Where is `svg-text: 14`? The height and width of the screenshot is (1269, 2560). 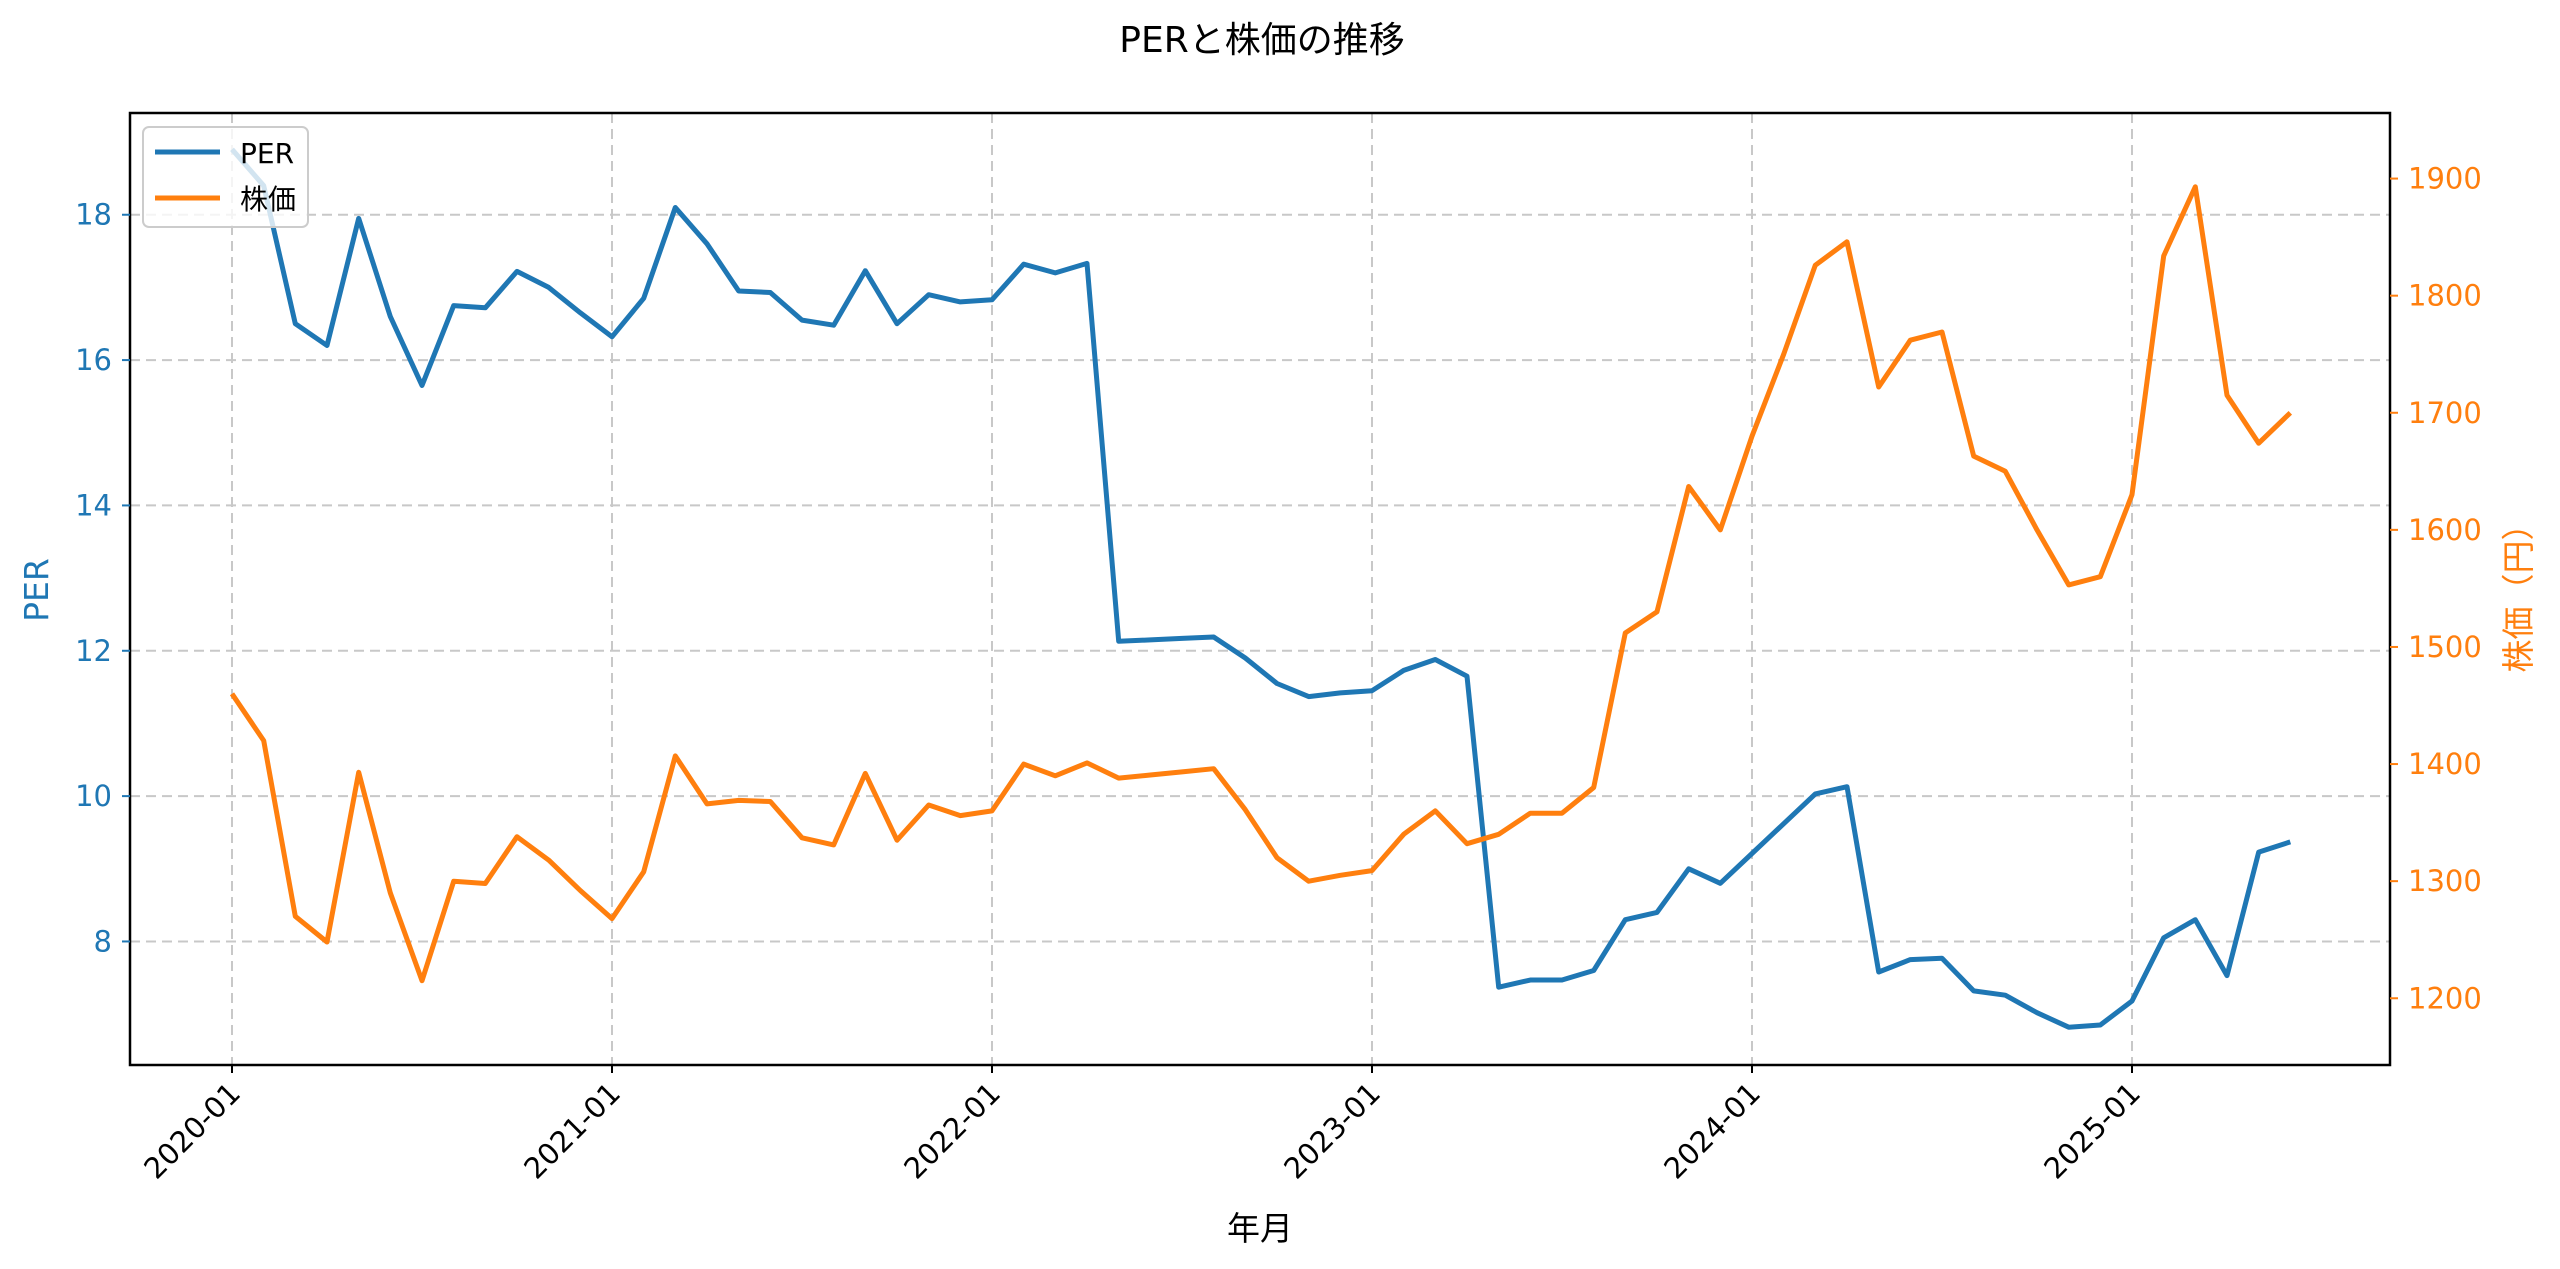 svg-text: 14 is located at coordinates (93, 505).